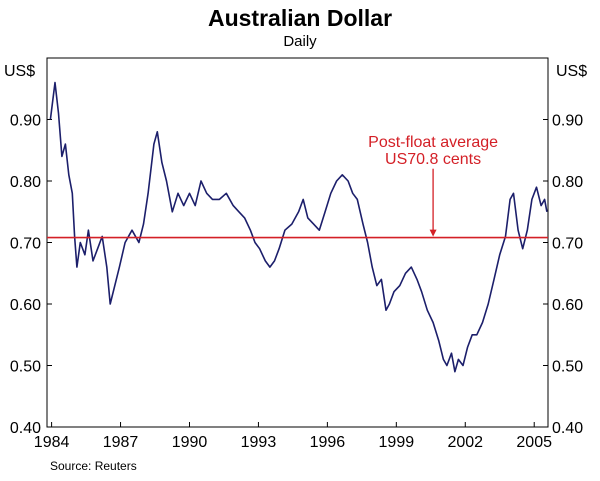  I want to click on x-tick-label: 2005, so click(534, 442).